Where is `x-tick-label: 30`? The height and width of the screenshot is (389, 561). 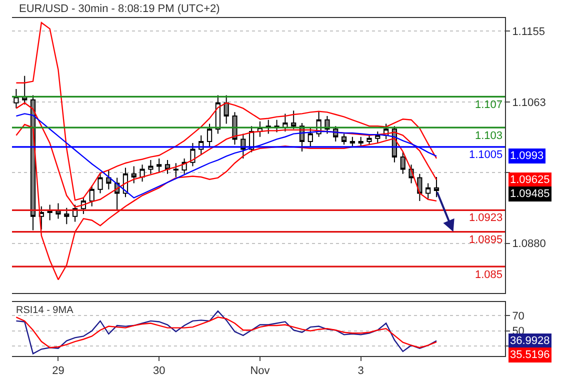
x-tick-label: 30 is located at coordinates (159, 371).